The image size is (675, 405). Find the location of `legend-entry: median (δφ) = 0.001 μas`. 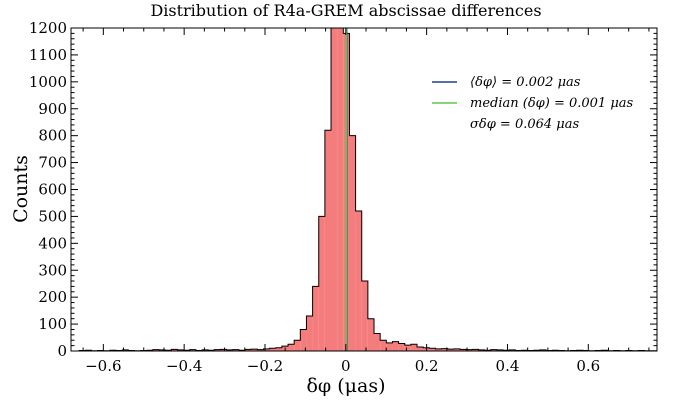

legend-entry: median (δφ) = 0.001 μas is located at coordinates (552, 103).